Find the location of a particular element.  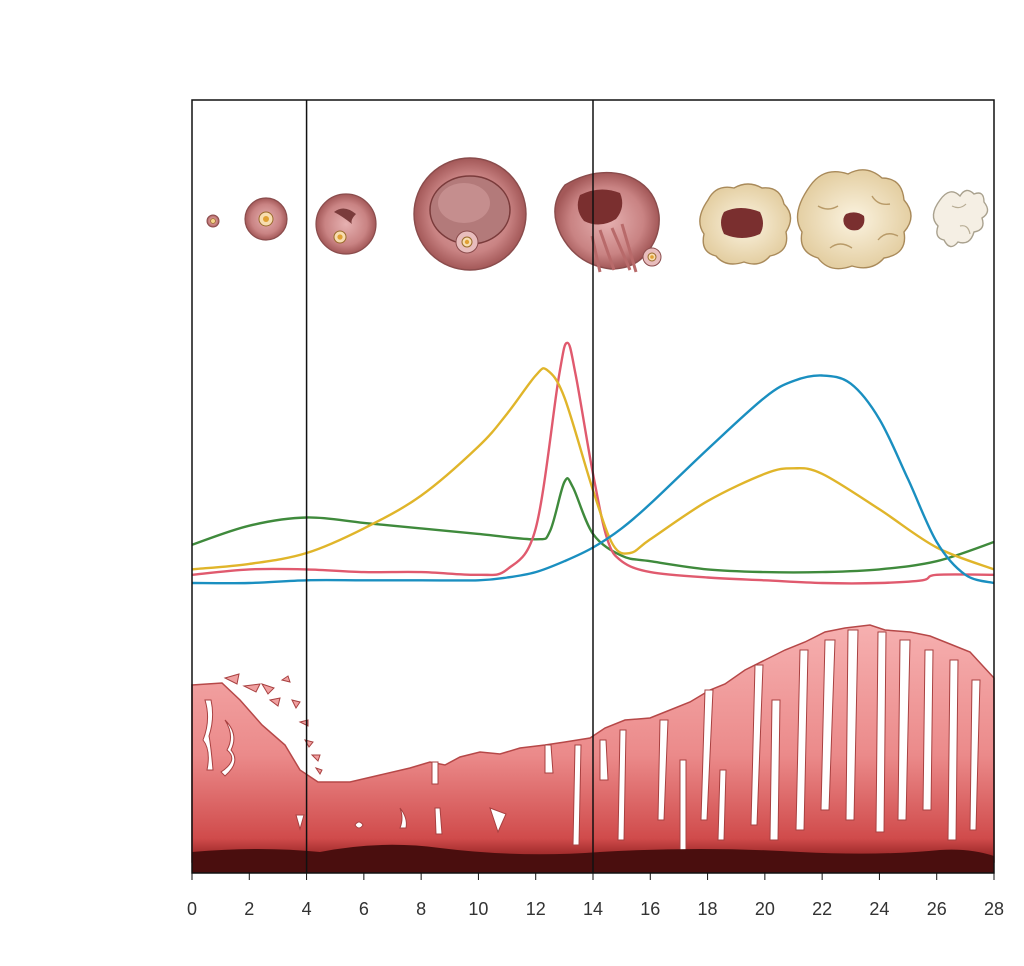

x-tick-label: 6 is located at coordinates (364, 909).